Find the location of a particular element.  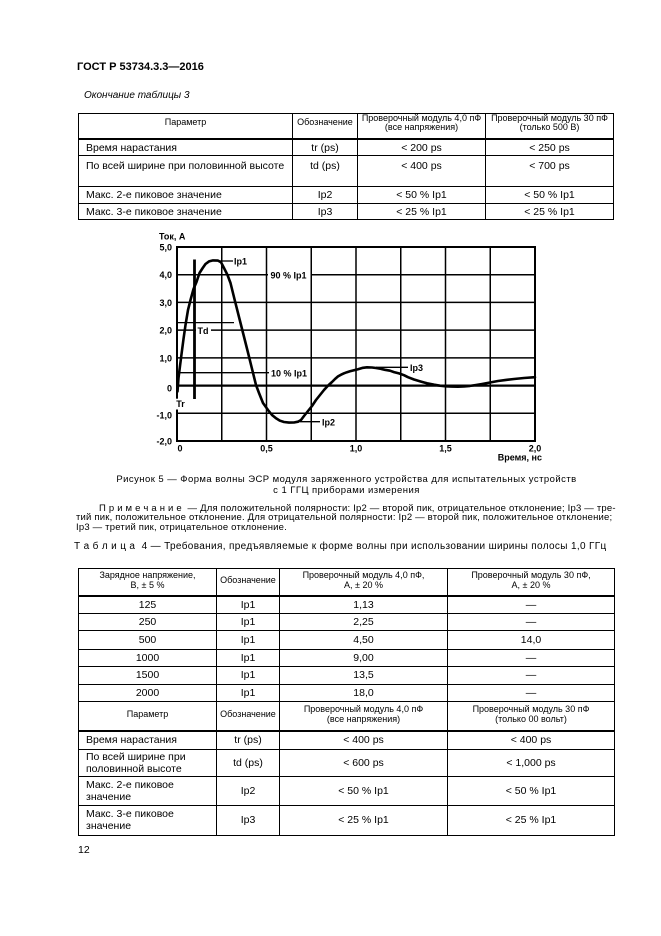

svg-text: Время, нс is located at coordinates (520, 458).